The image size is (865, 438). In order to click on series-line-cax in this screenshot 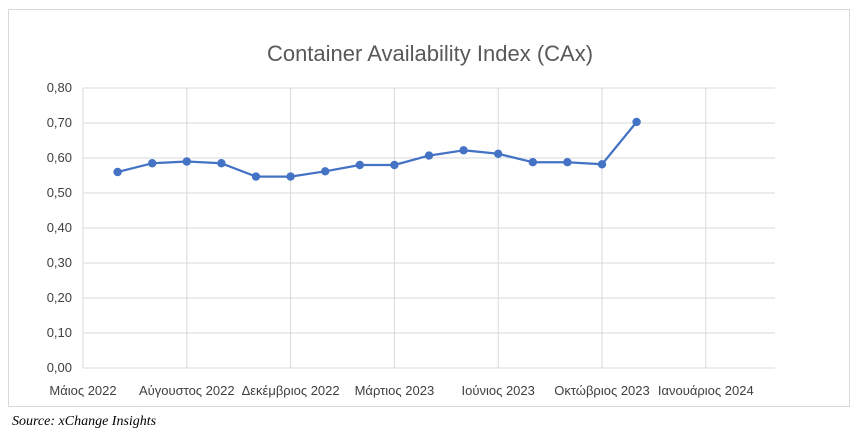, I will do `click(377, 149)`.